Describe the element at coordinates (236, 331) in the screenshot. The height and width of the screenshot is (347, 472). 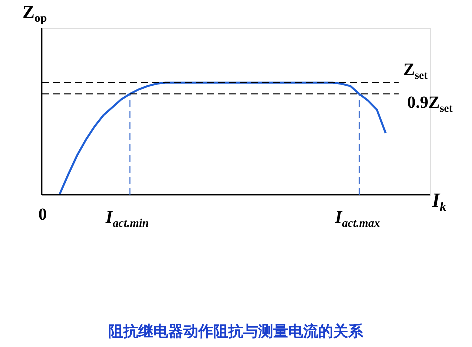
I see `text: 阻抗继电器动作阻抗与测量电流的关系` at that location.